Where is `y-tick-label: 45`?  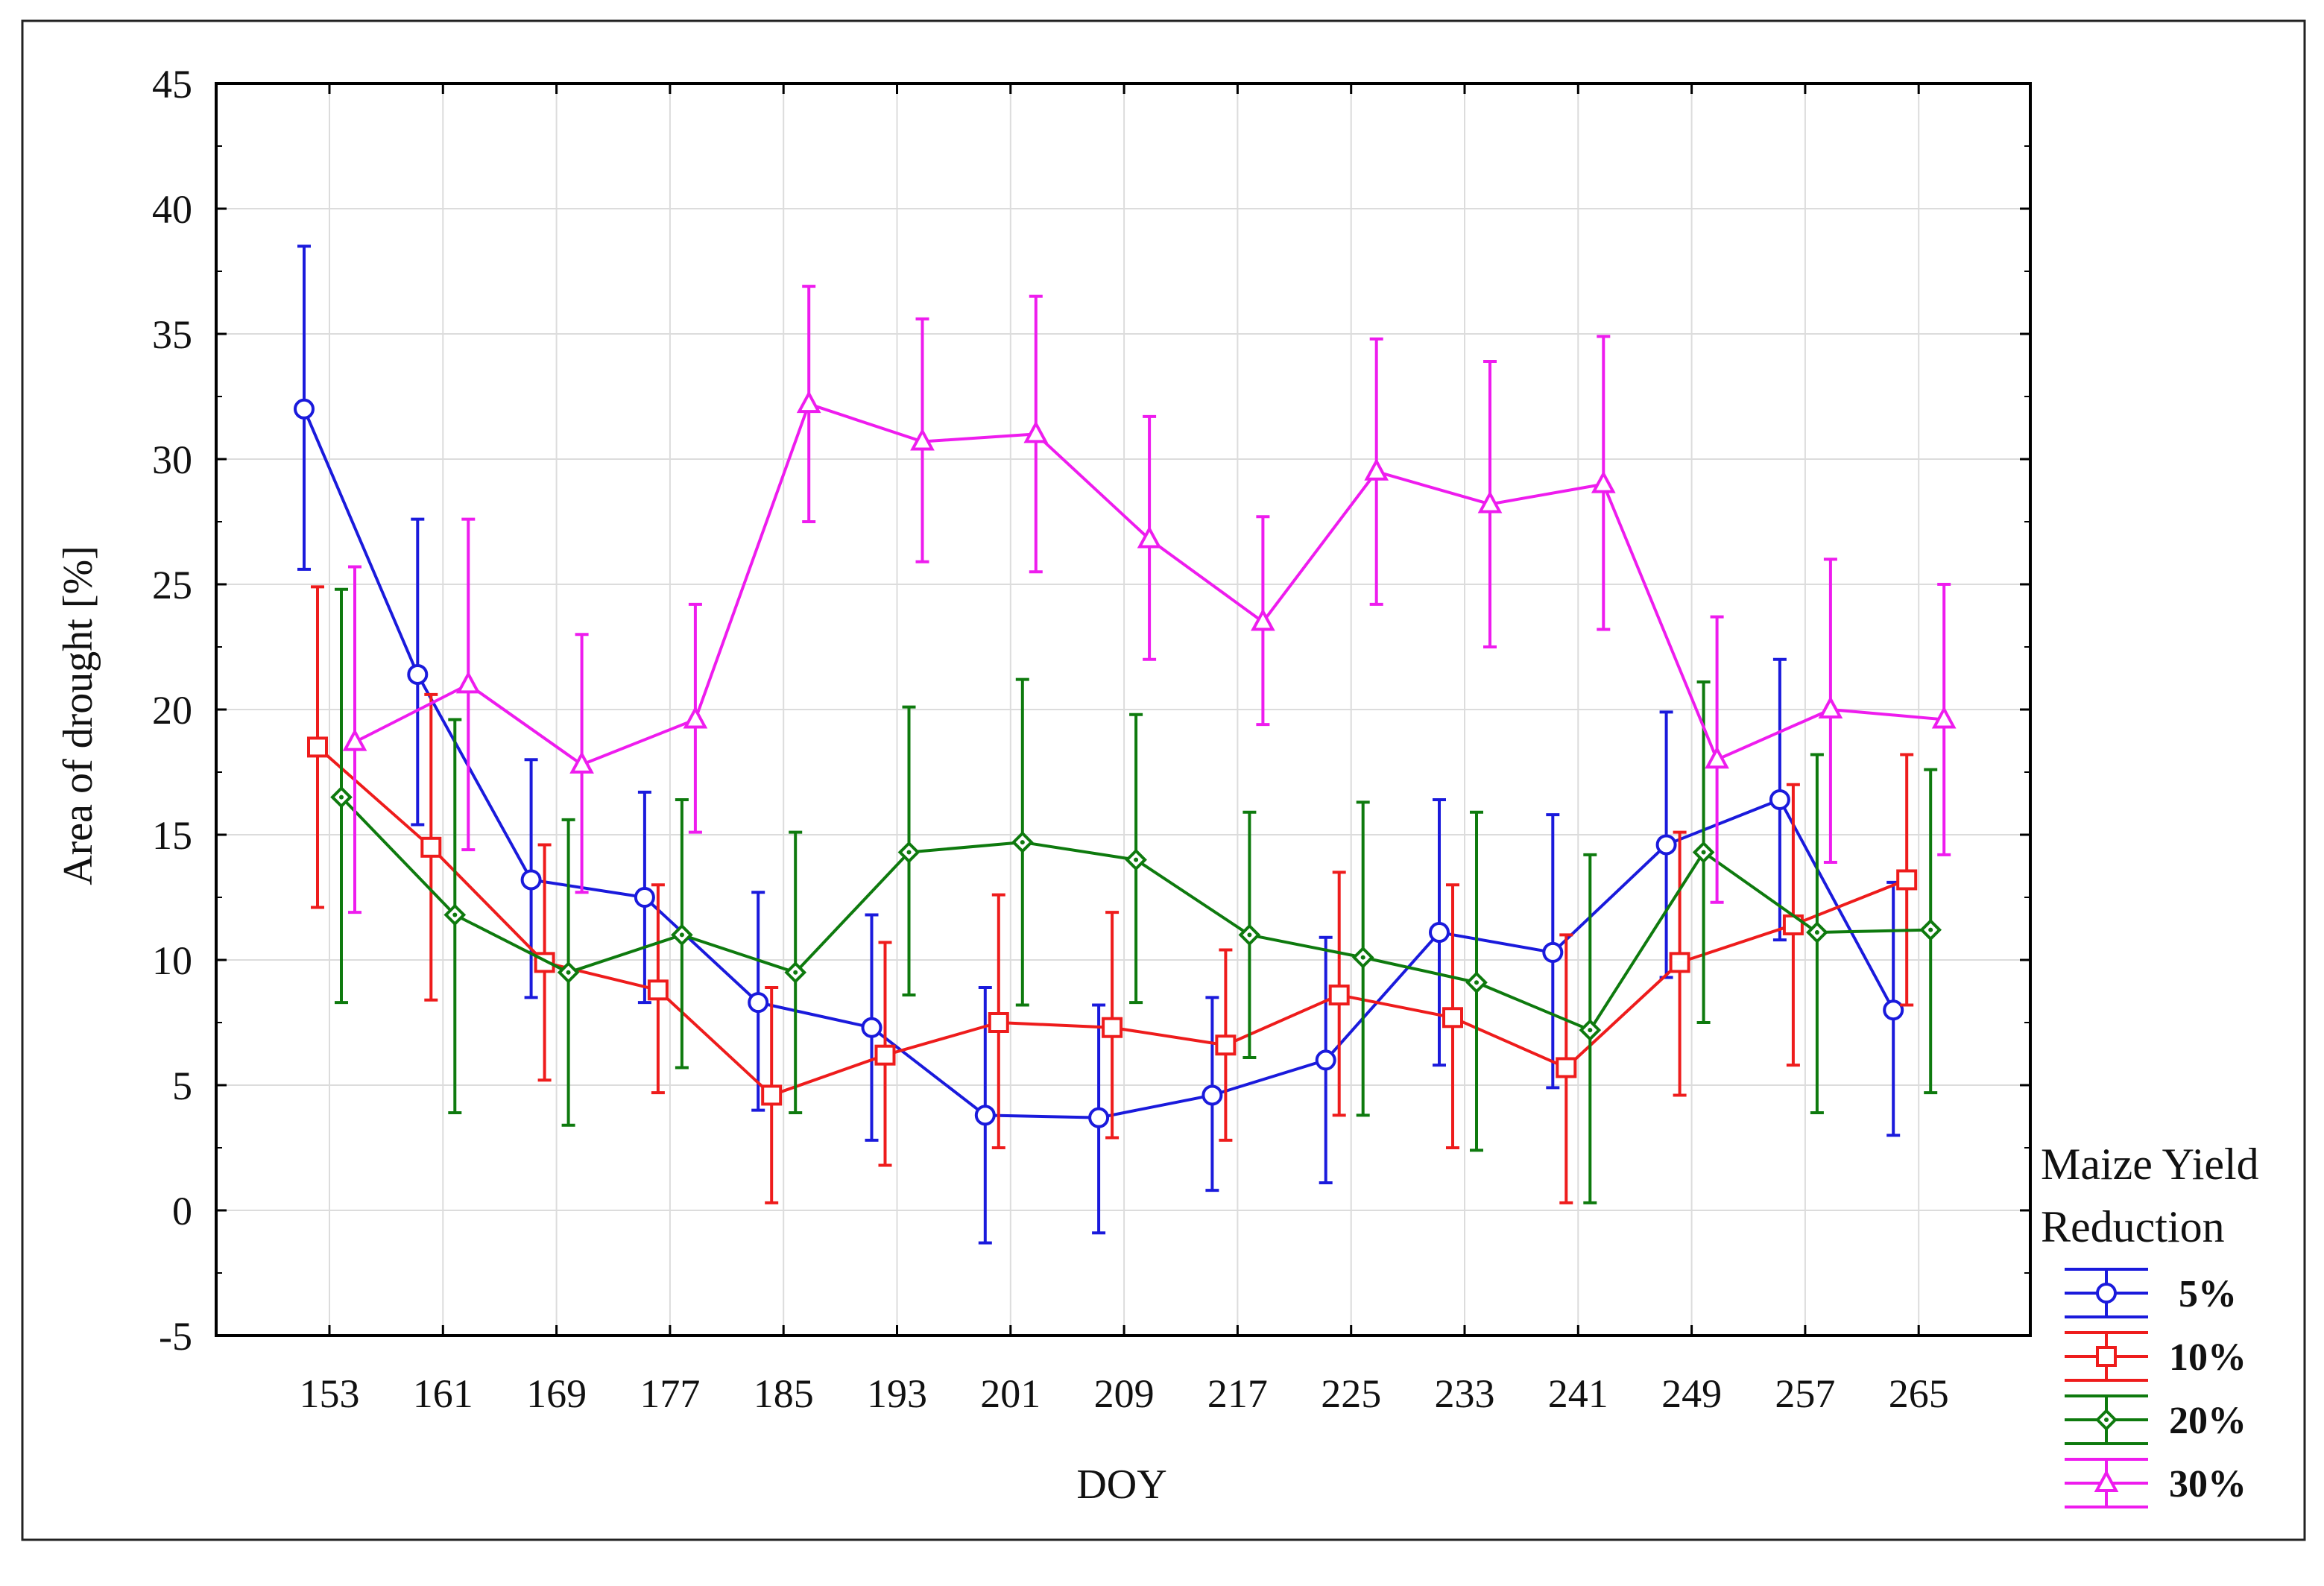
y-tick-label: 45 is located at coordinates (172, 84).